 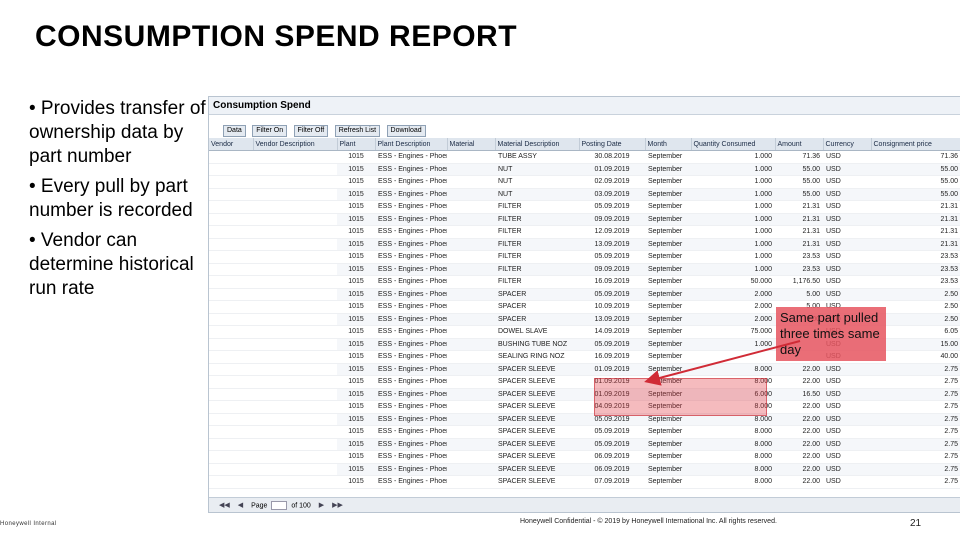 I want to click on table-cell: 13.09.2019, so click(x=612, y=244).